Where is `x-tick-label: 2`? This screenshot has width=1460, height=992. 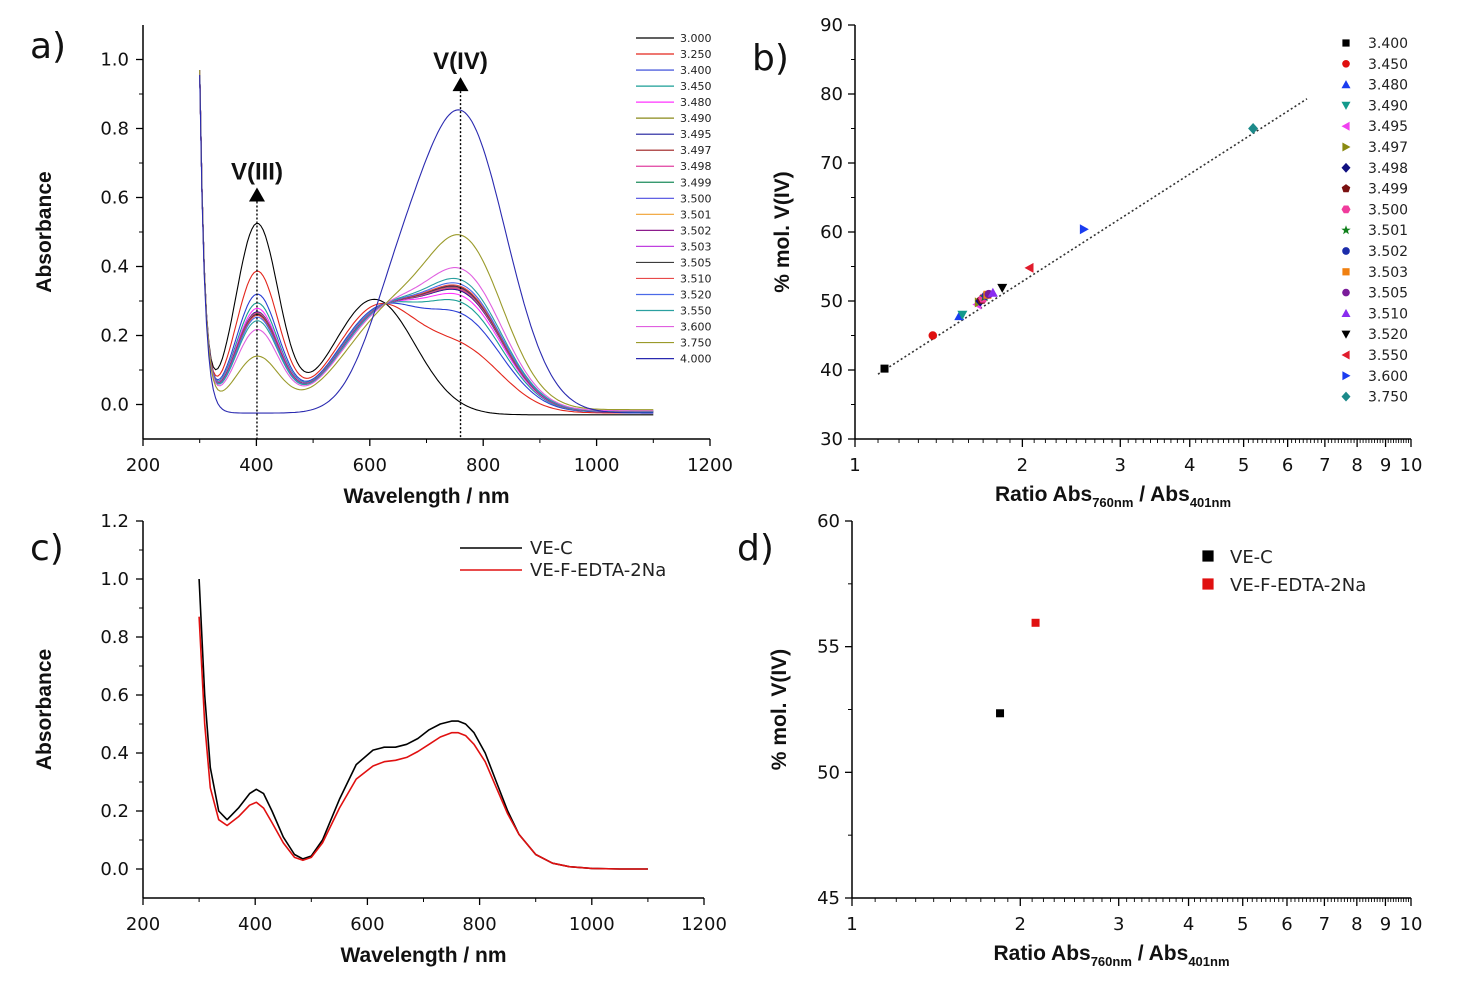
x-tick-label: 2 is located at coordinates (1020, 924).